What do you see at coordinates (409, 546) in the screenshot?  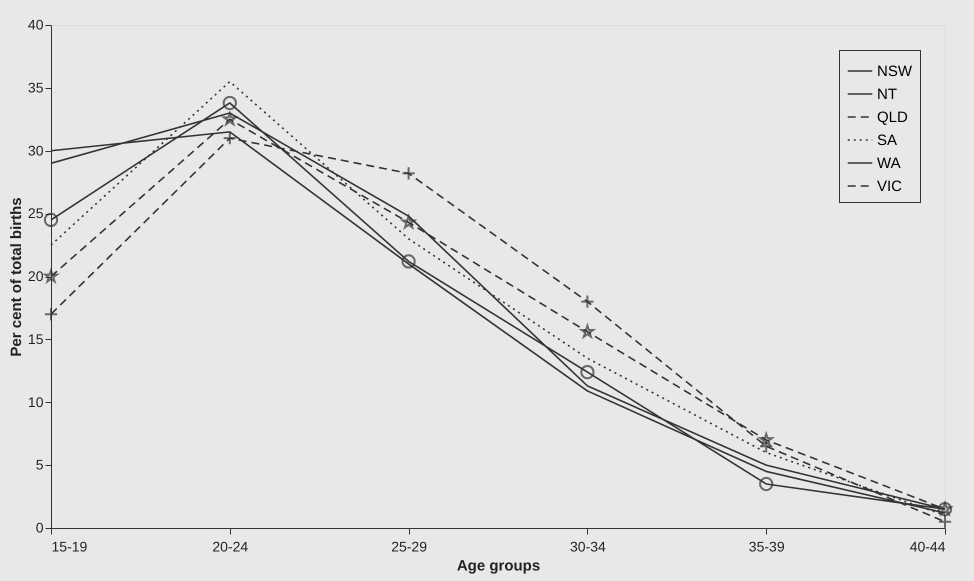 I see `x-tick-label: 25-29` at bounding box center [409, 546].